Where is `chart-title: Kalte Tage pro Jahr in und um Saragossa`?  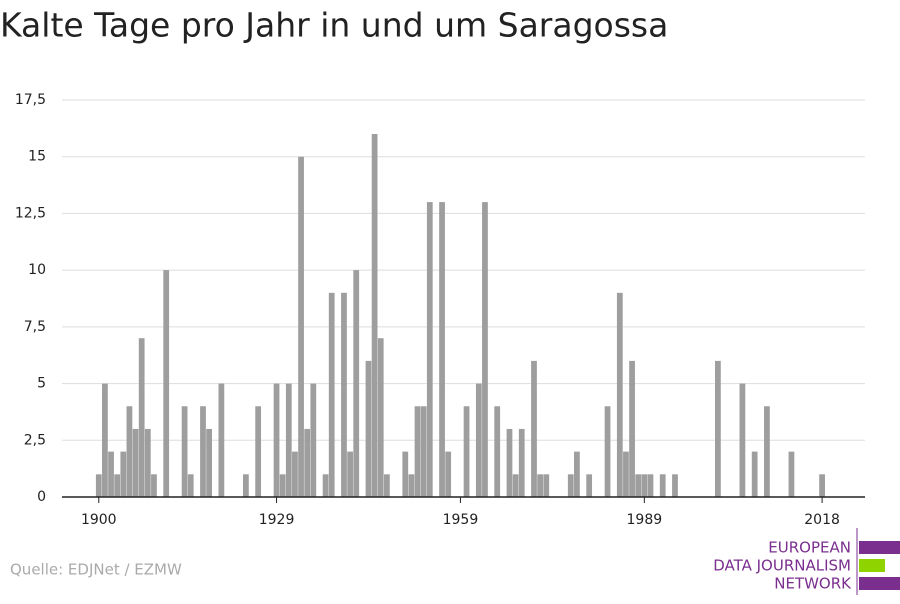
chart-title: Kalte Tage pro Jahr in und um Saragossa is located at coordinates (334, 25).